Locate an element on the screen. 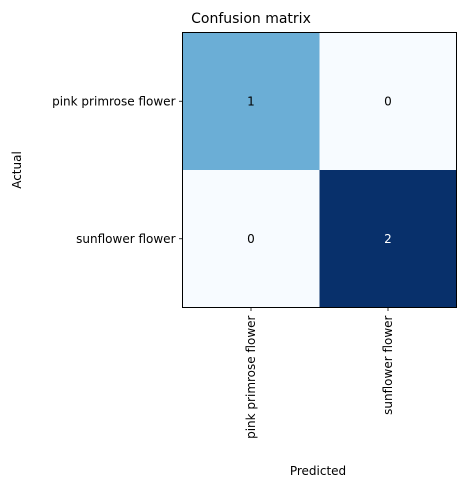  x-axis-ticks: pink primrose flower sunflower flower is located at coordinates (319, 373).